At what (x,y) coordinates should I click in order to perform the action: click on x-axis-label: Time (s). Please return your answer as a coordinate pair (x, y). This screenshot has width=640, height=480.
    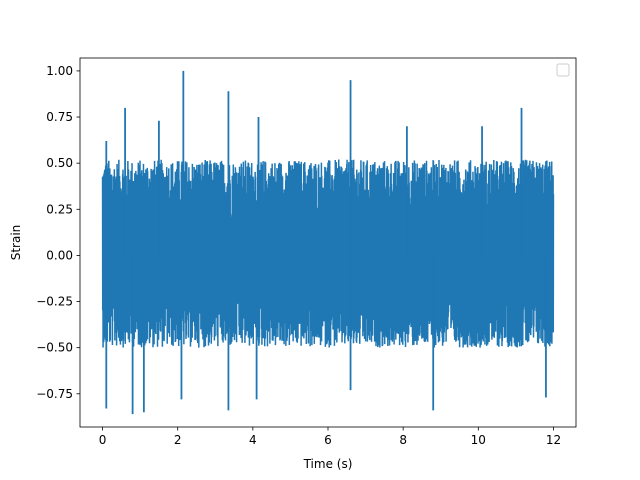
    Looking at the image, I should click on (328, 464).